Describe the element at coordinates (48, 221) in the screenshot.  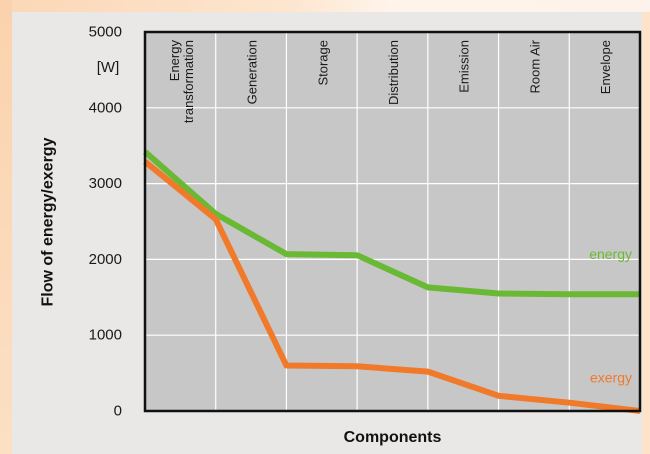
I see `y-axis-title: Flow of energy/exergy` at that location.